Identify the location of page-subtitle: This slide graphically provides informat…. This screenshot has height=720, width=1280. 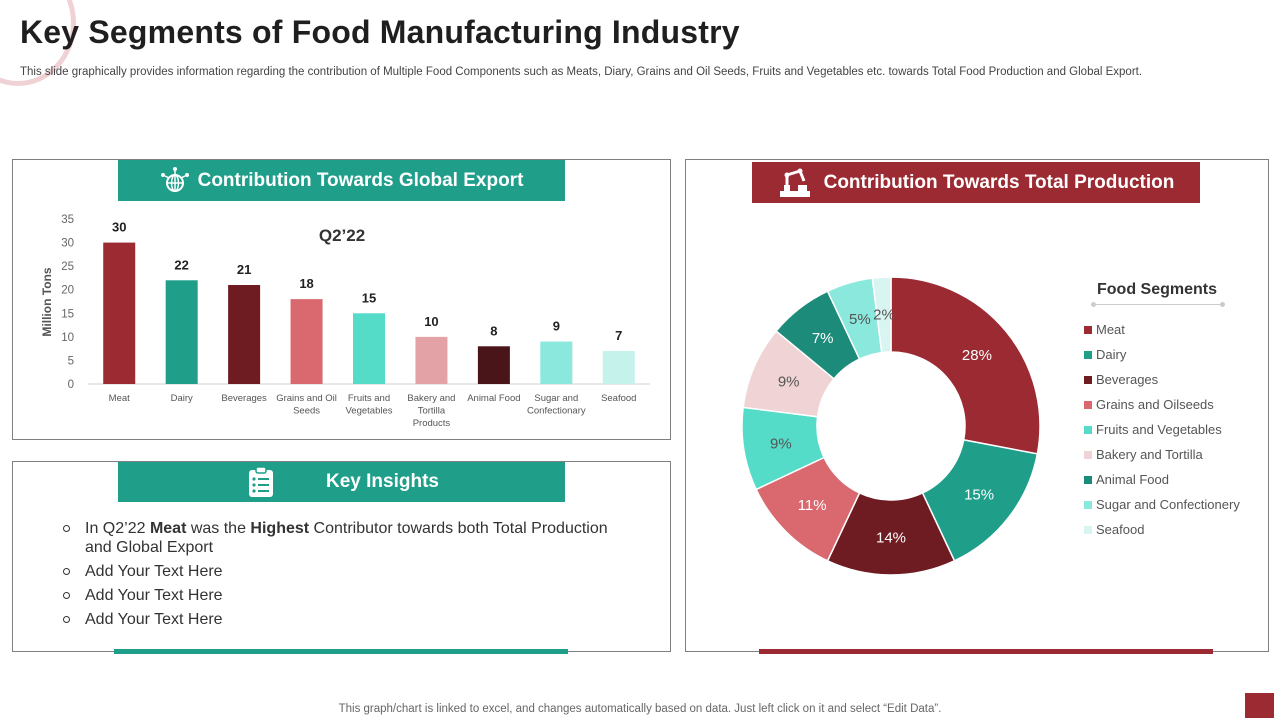
(581, 72).